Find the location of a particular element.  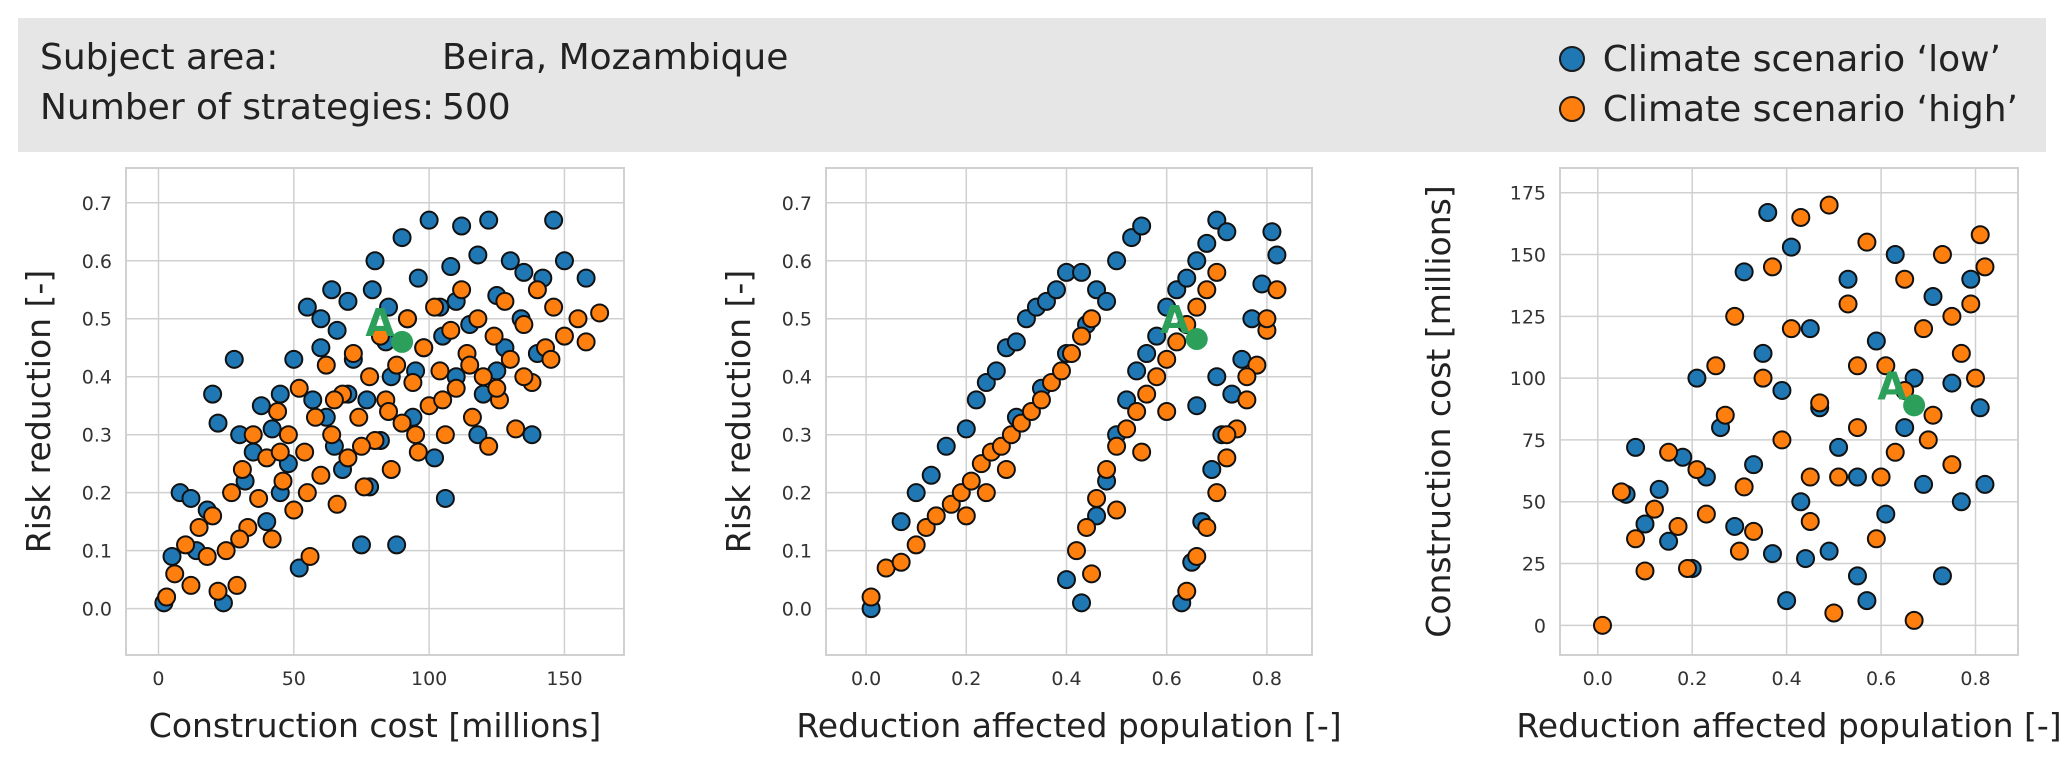

x-tick-label: 0.8 is located at coordinates (1975, 679).